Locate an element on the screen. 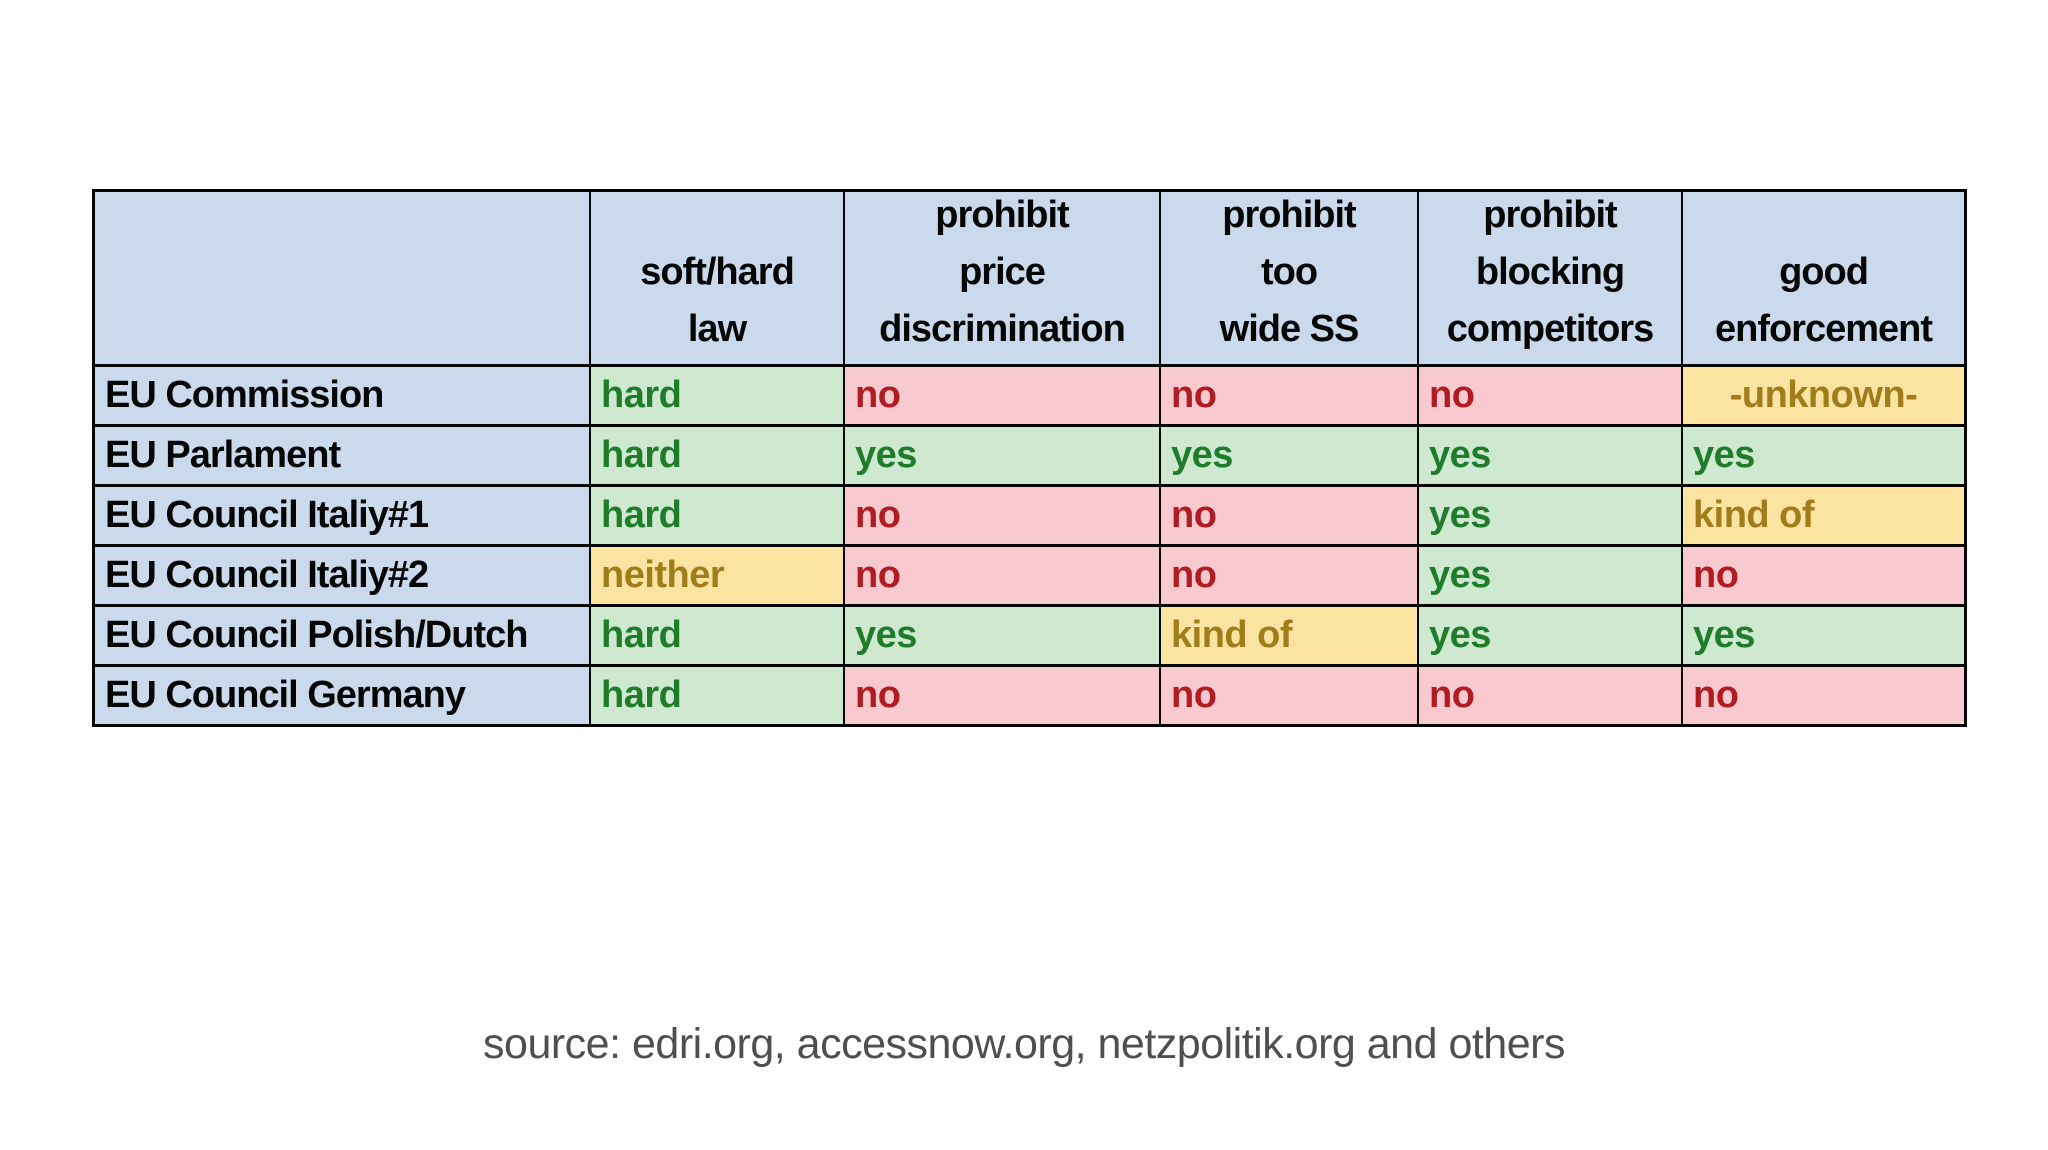 The image size is (2048, 1150). table-cell: -unknown- is located at coordinates (1823, 395).